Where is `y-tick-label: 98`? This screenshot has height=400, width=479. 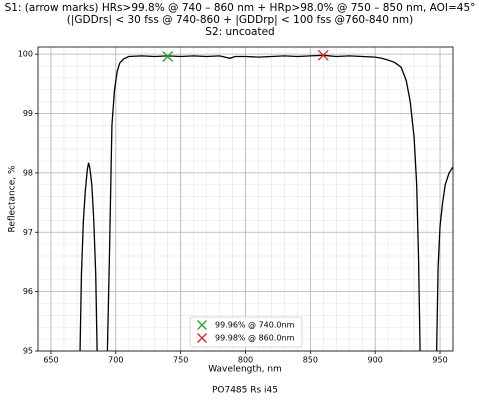
y-tick-label: 98 is located at coordinates (28, 172).